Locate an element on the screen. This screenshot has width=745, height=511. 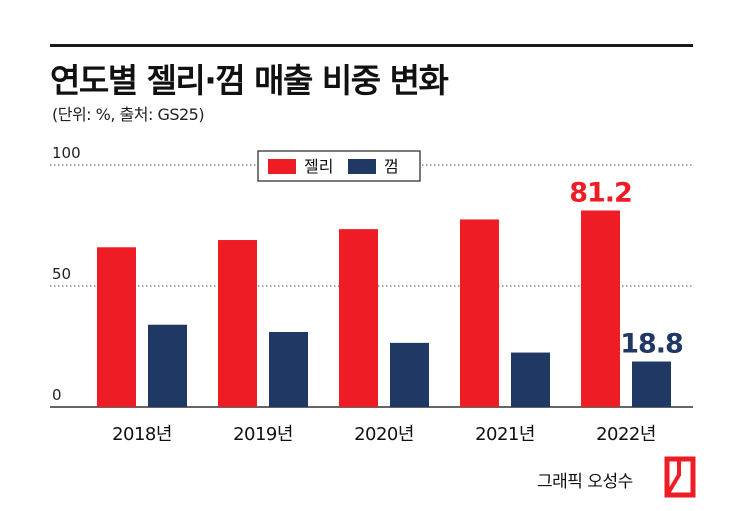
y-tick-label: 100 is located at coordinates (66, 153).